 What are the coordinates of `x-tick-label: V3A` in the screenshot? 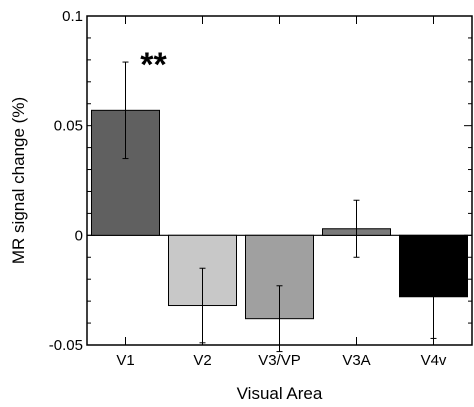 It's located at (356, 360).